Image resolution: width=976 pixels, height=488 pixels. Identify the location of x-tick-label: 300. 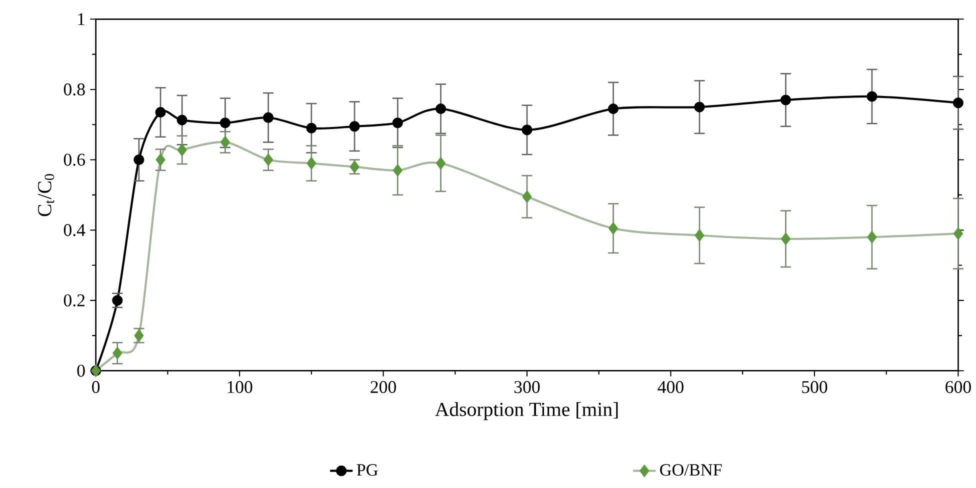
(527, 387).